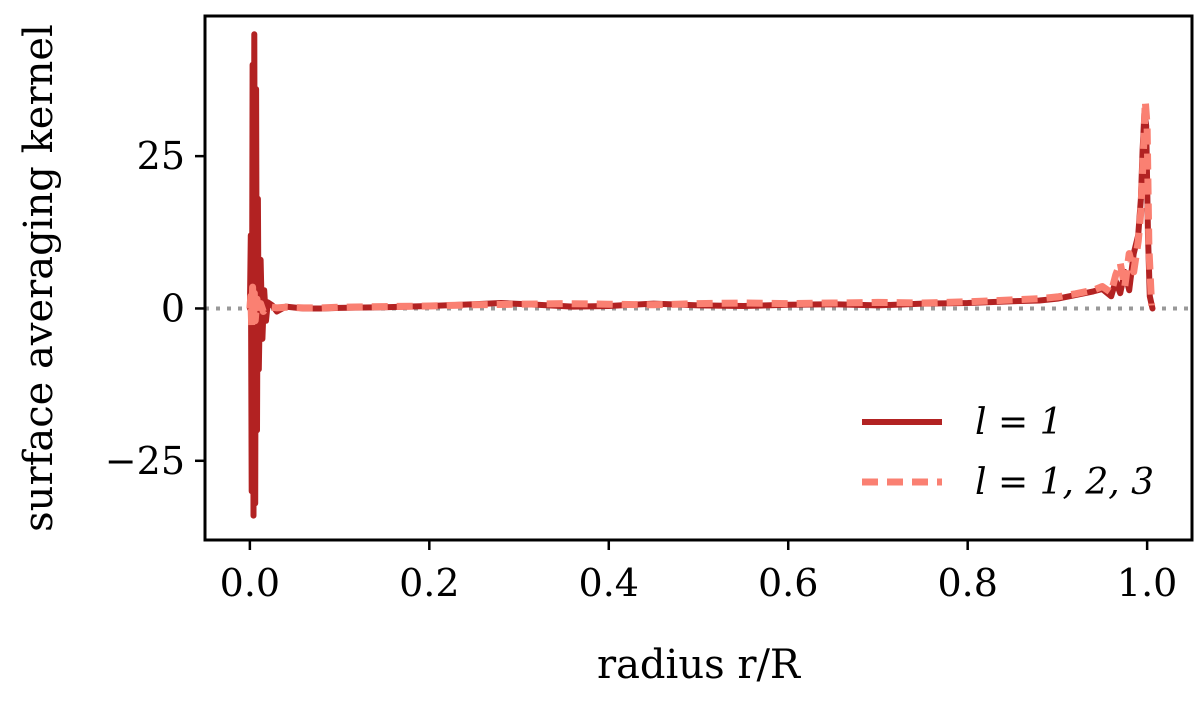 The width and height of the screenshot is (1200, 703). Describe the element at coordinates (1008, 452) in the screenshot. I see `legend: l = 1 l = 1, 2, 3` at that location.